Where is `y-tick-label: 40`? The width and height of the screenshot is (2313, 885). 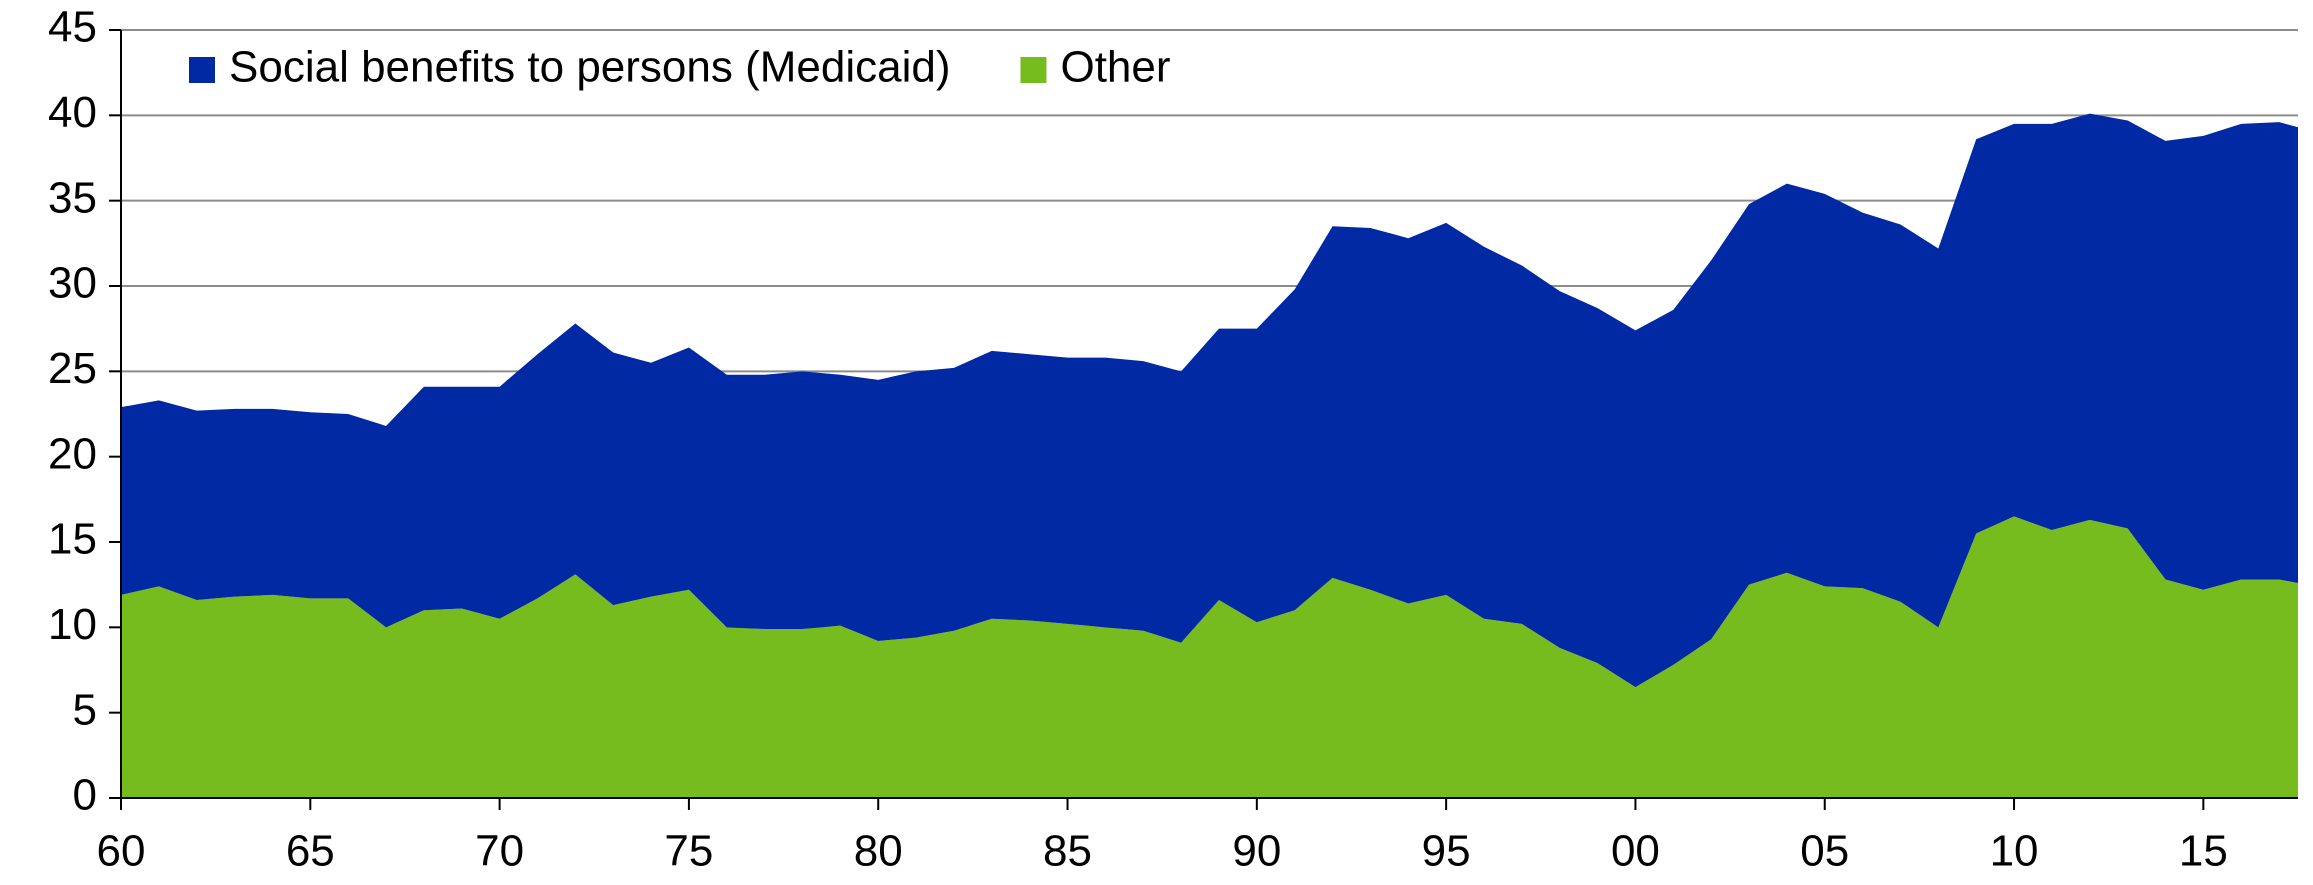
y-tick-label: 40 is located at coordinates (72, 112).